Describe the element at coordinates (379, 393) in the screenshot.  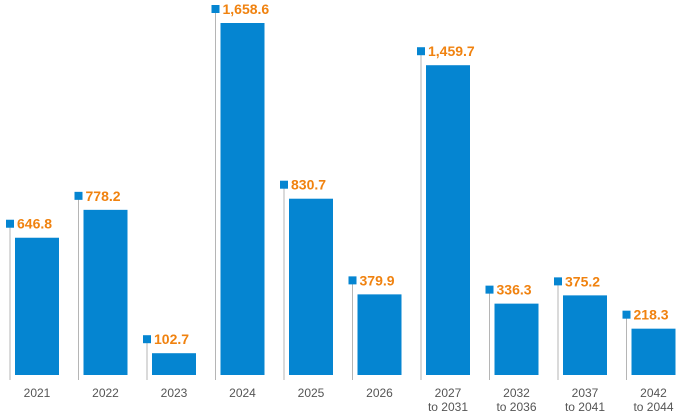
I see `tick-label: 2026` at that location.